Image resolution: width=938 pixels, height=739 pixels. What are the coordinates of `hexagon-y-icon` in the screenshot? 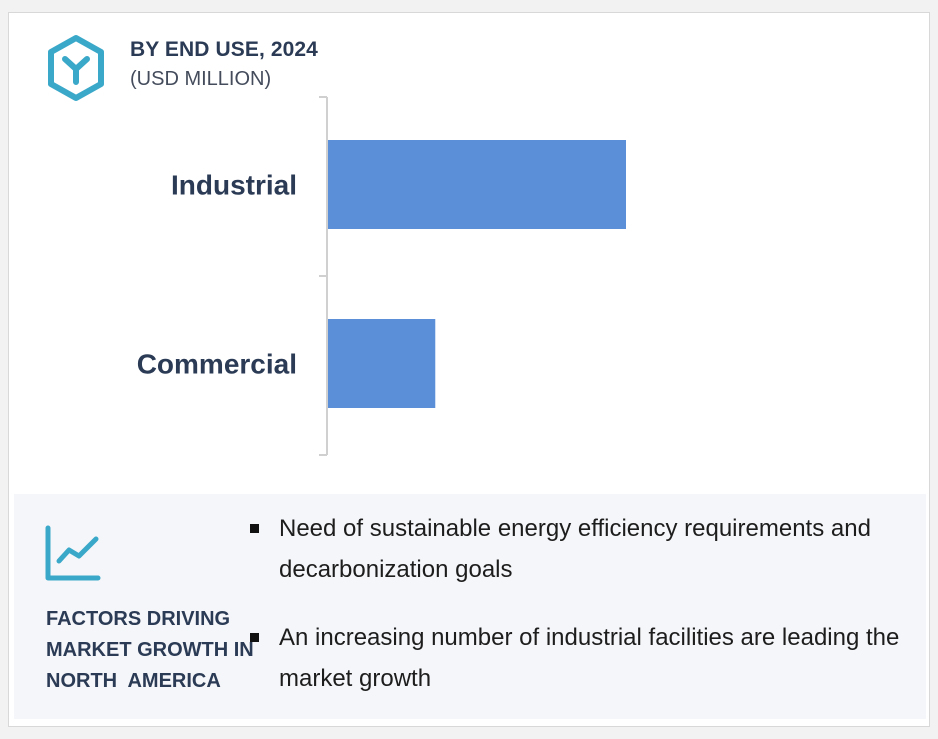 It's located at (76, 68).